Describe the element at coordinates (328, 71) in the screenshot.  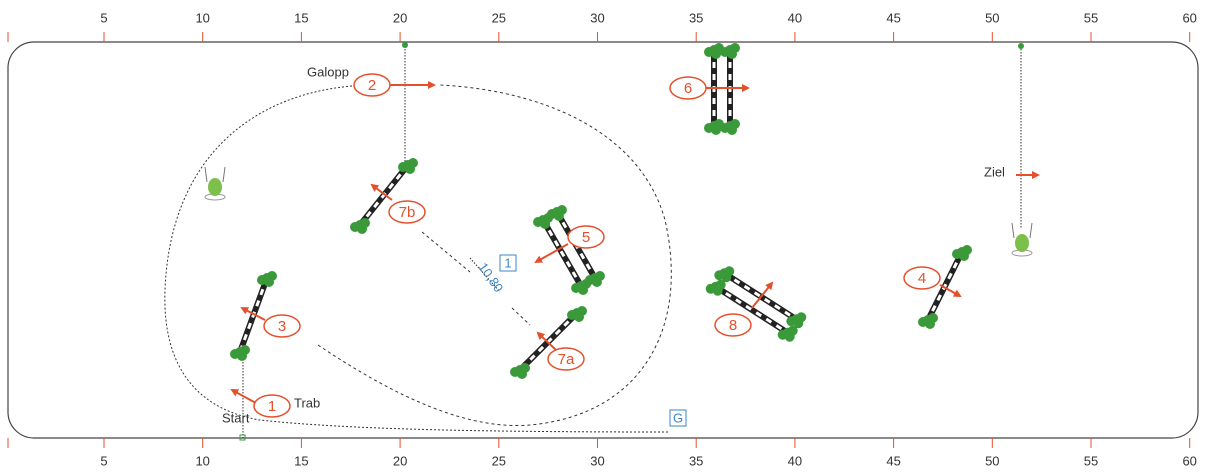
I see `gallop-label: Galopp` at that location.